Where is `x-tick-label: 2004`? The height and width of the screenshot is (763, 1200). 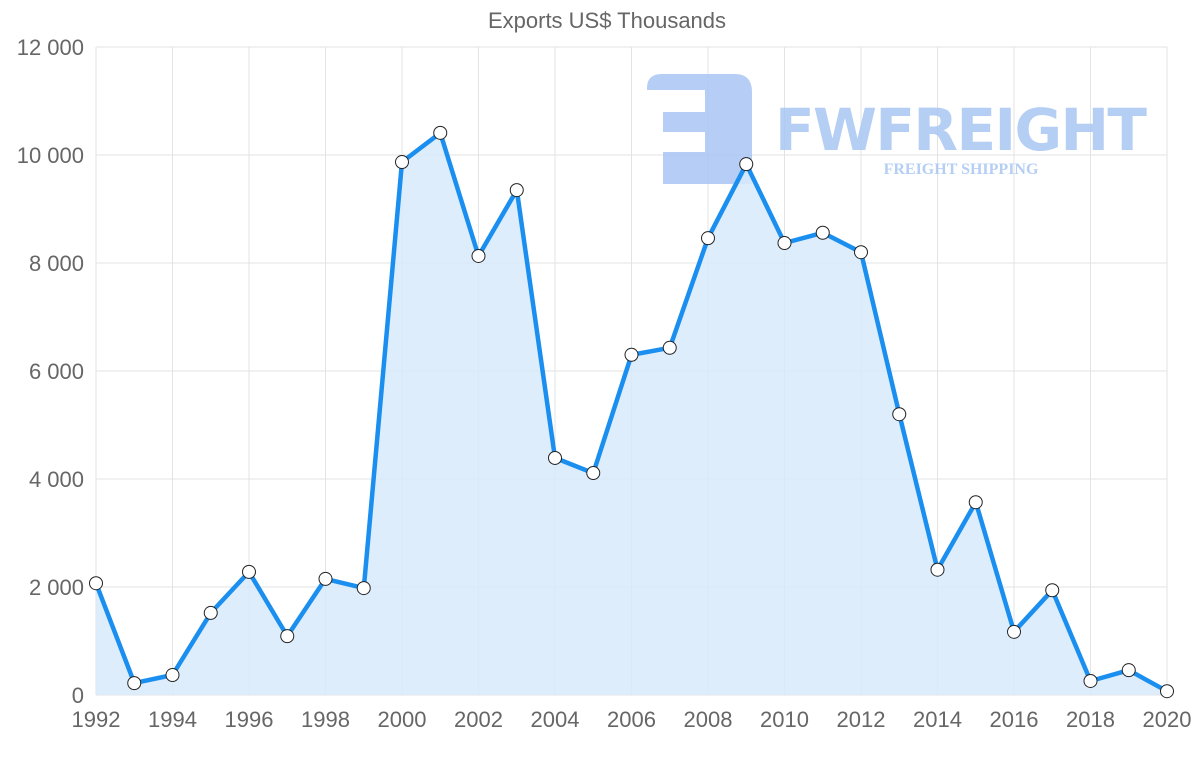 x-tick-label: 2004 is located at coordinates (555, 719).